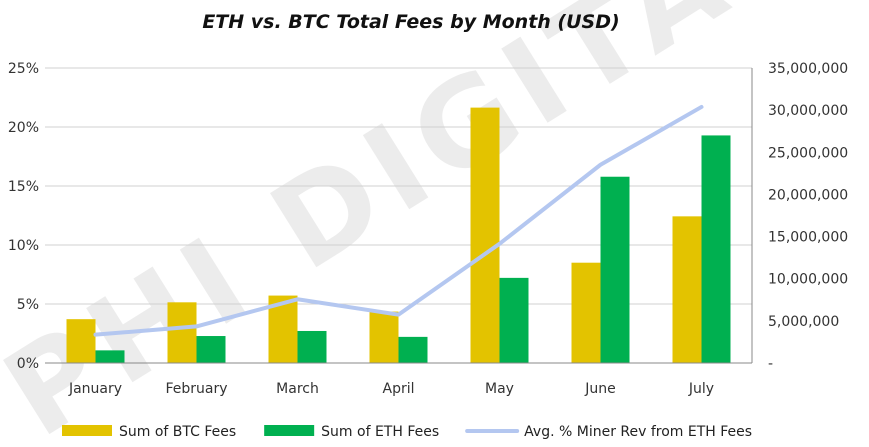 The width and height of the screenshot is (869, 447). I want to click on category-label: January, so click(95, 389).